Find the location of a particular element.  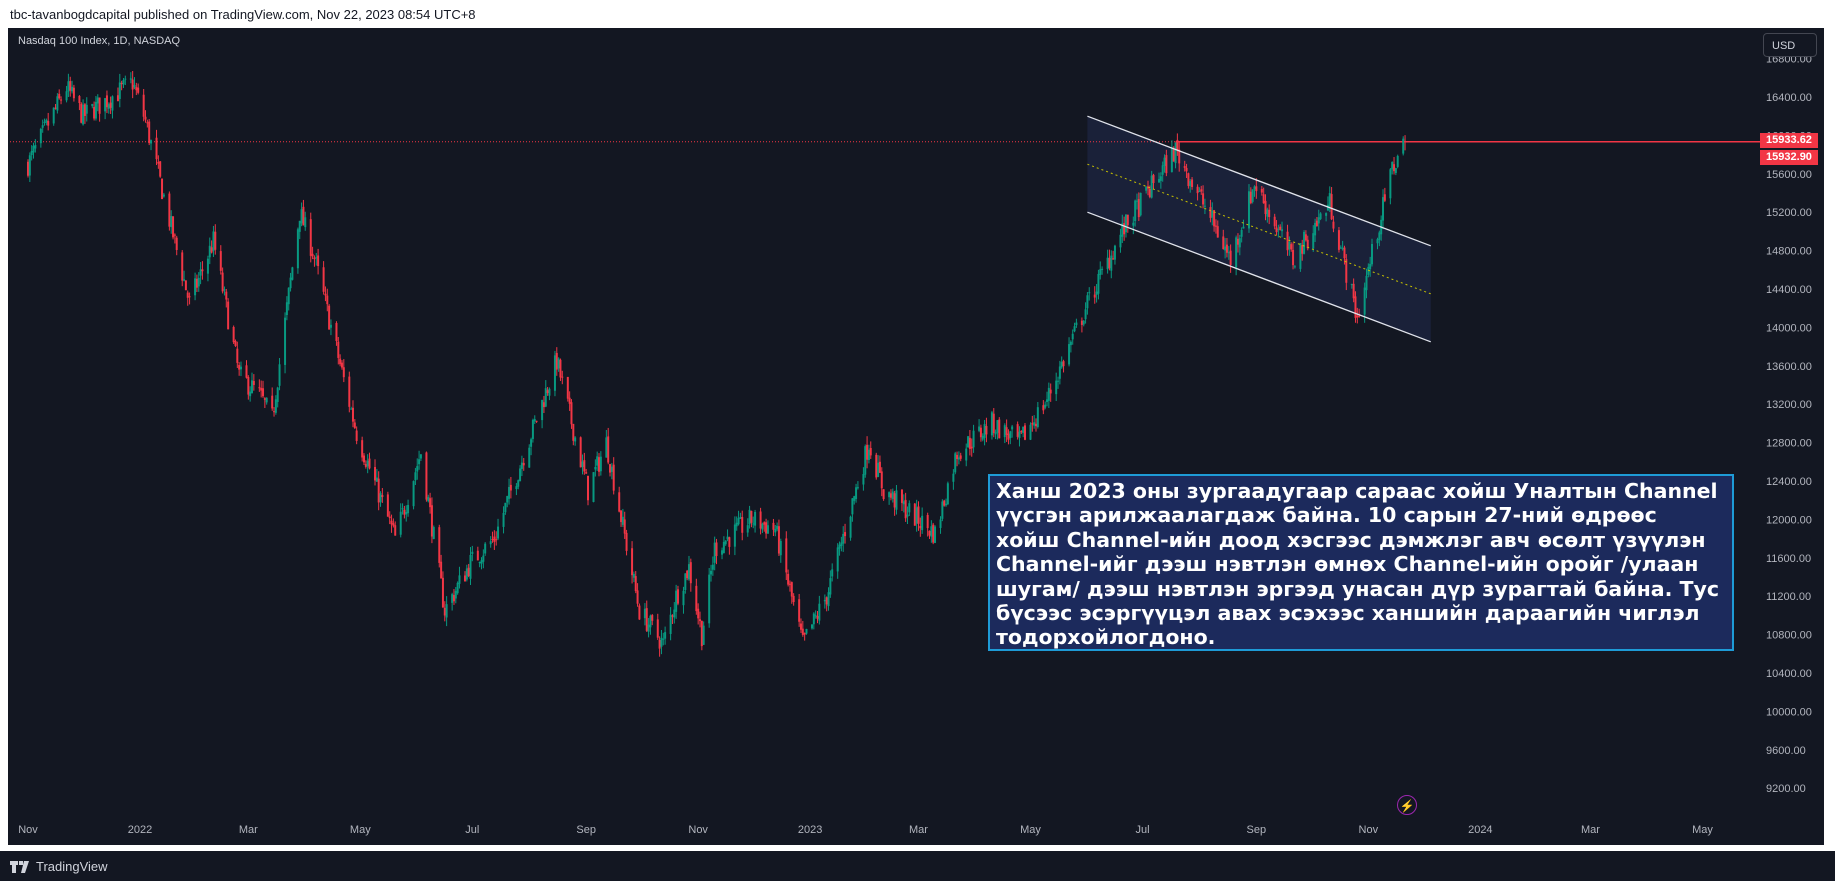

x-tick-label: Sep is located at coordinates (586, 830).